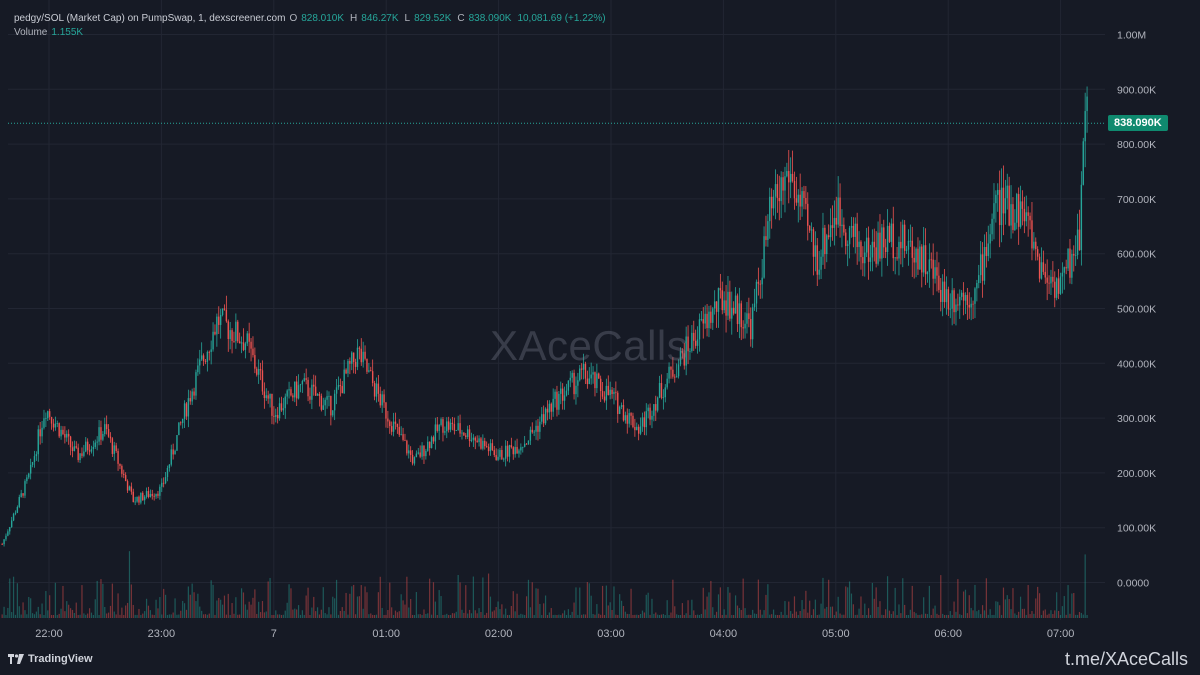 Image resolution: width=1200 pixels, height=675 pixels. Describe the element at coordinates (67, 32) in the screenshot. I see `volume-value: 1.155K` at that location.